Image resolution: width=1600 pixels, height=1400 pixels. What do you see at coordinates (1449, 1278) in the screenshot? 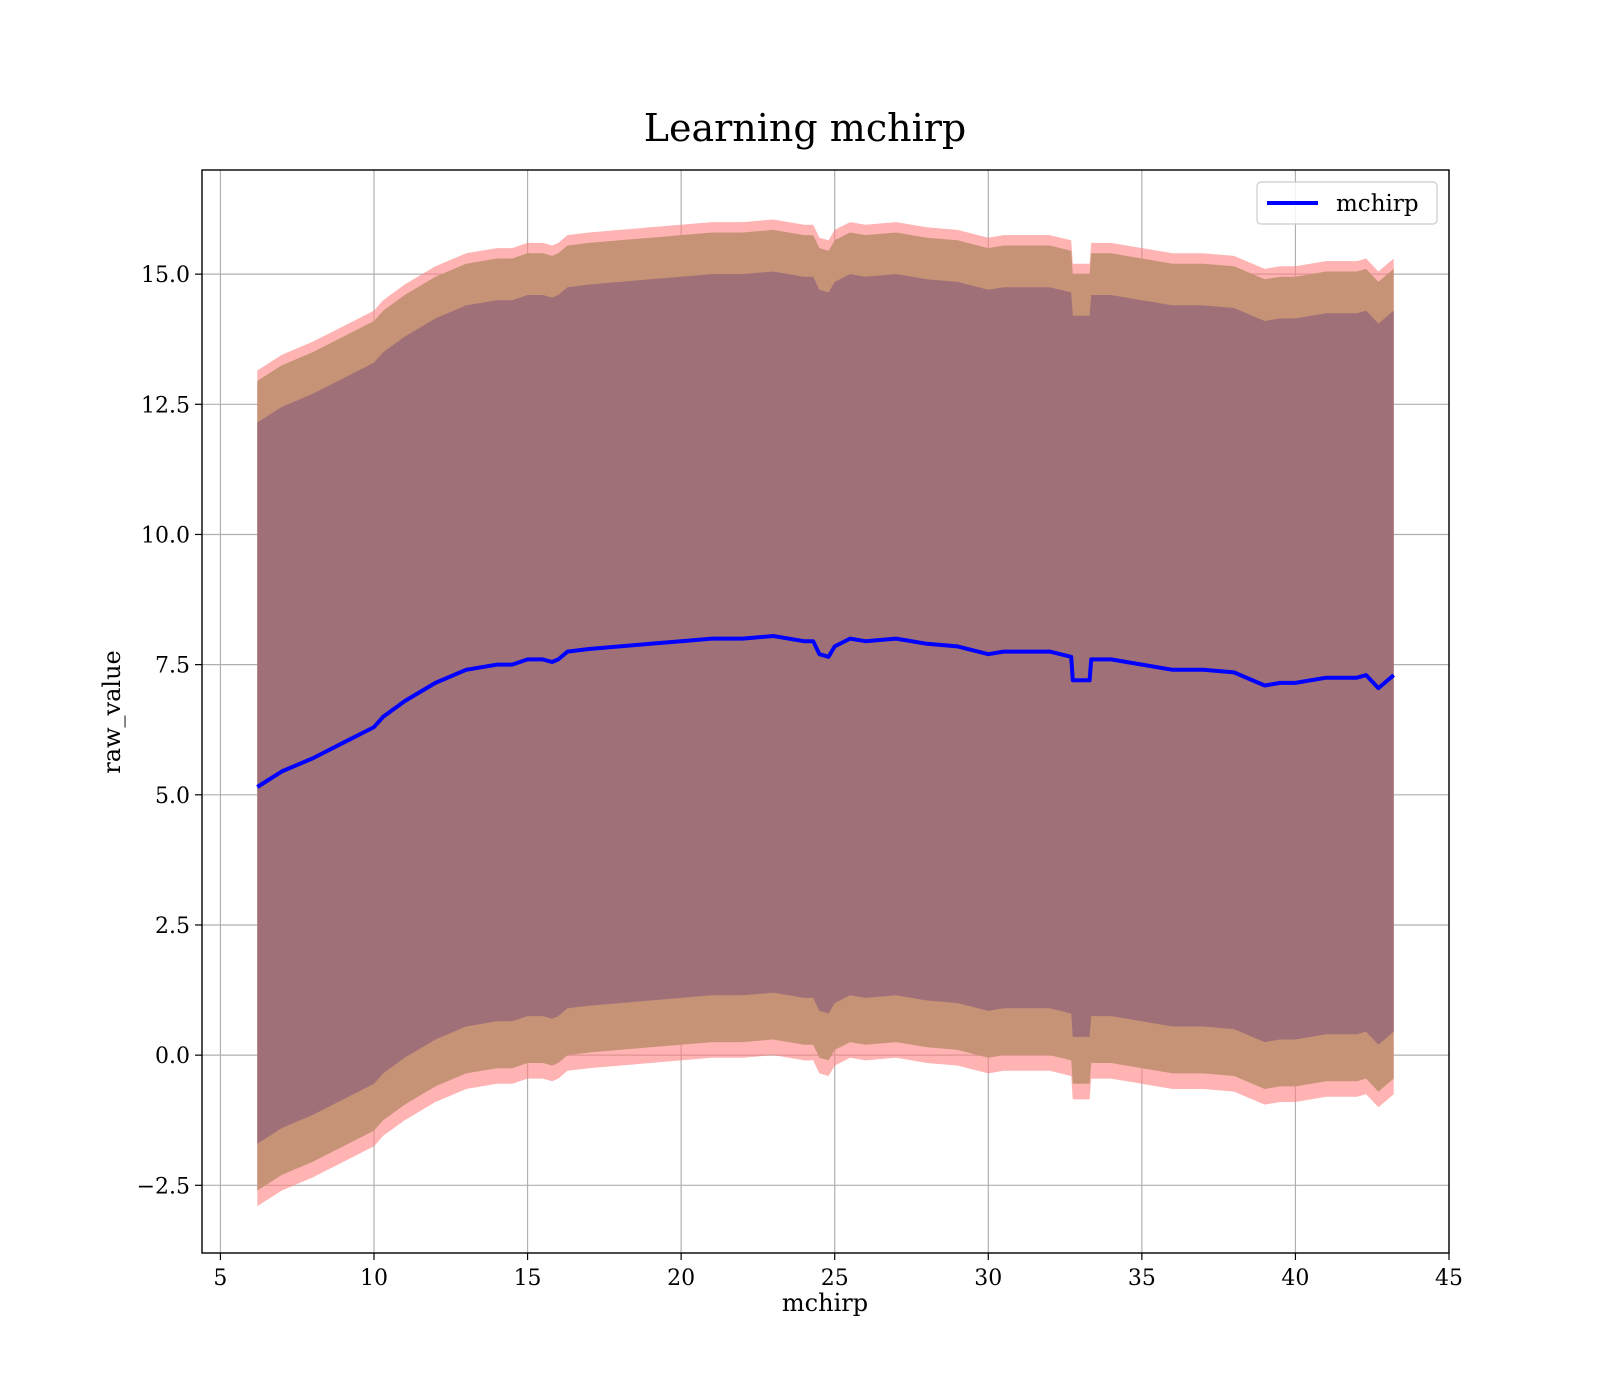
I see `x-tick-label: 45` at bounding box center [1449, 1278].